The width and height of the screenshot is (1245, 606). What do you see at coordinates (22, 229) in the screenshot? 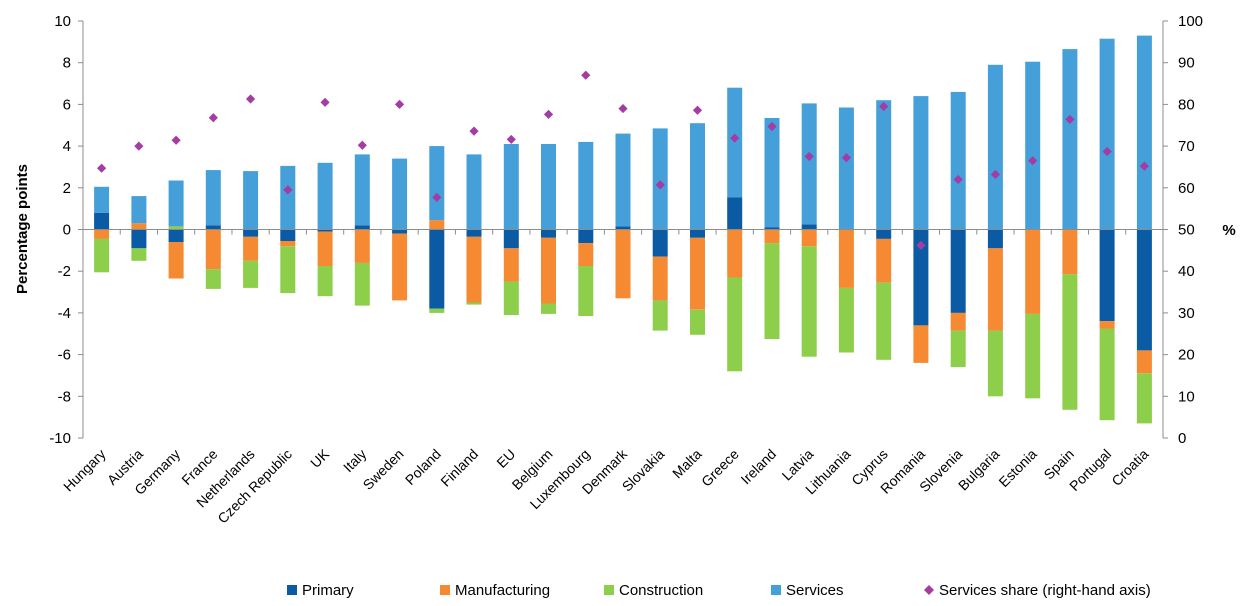
I see `y-axis-title: Percentage points` at bounding box center [22, 229].